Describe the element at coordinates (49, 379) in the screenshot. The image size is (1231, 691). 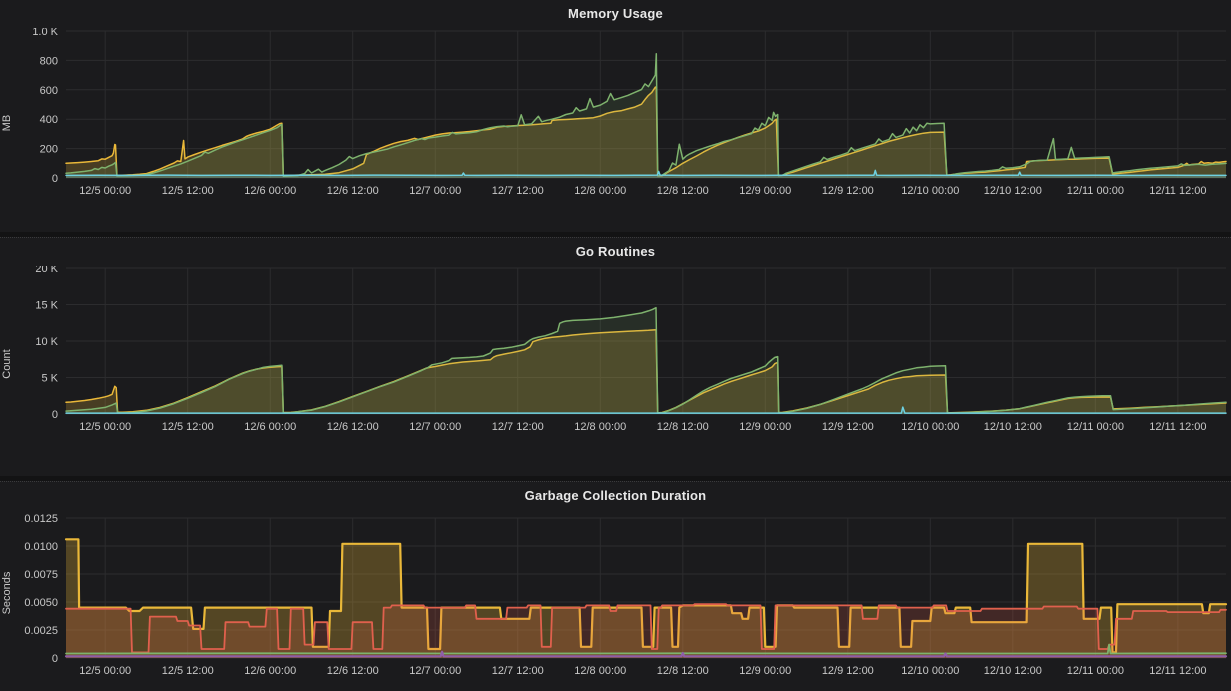
I see `svg-text: 5 K` at that location.